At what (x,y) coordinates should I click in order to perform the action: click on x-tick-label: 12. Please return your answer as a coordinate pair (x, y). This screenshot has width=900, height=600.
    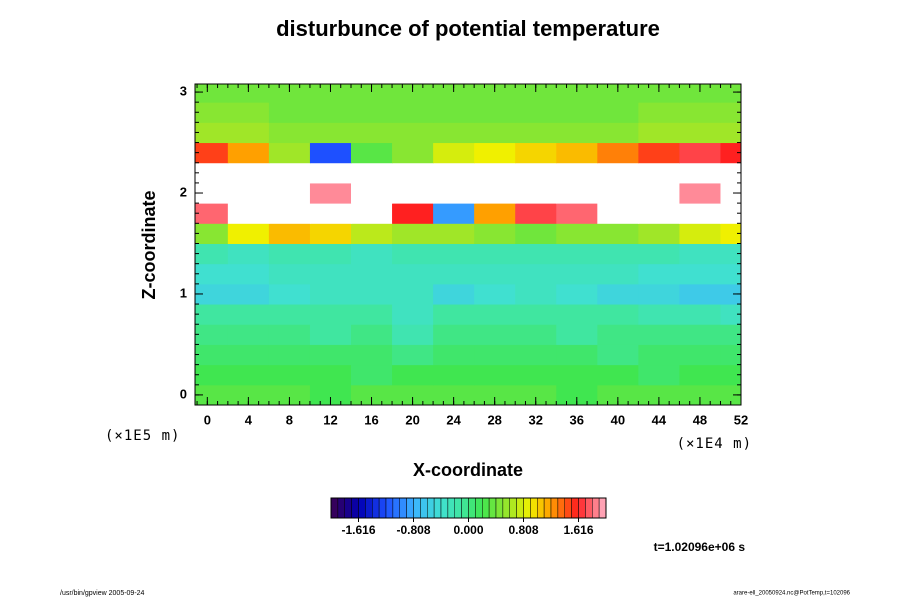
    Looking at the image, I should click on (330, 419).